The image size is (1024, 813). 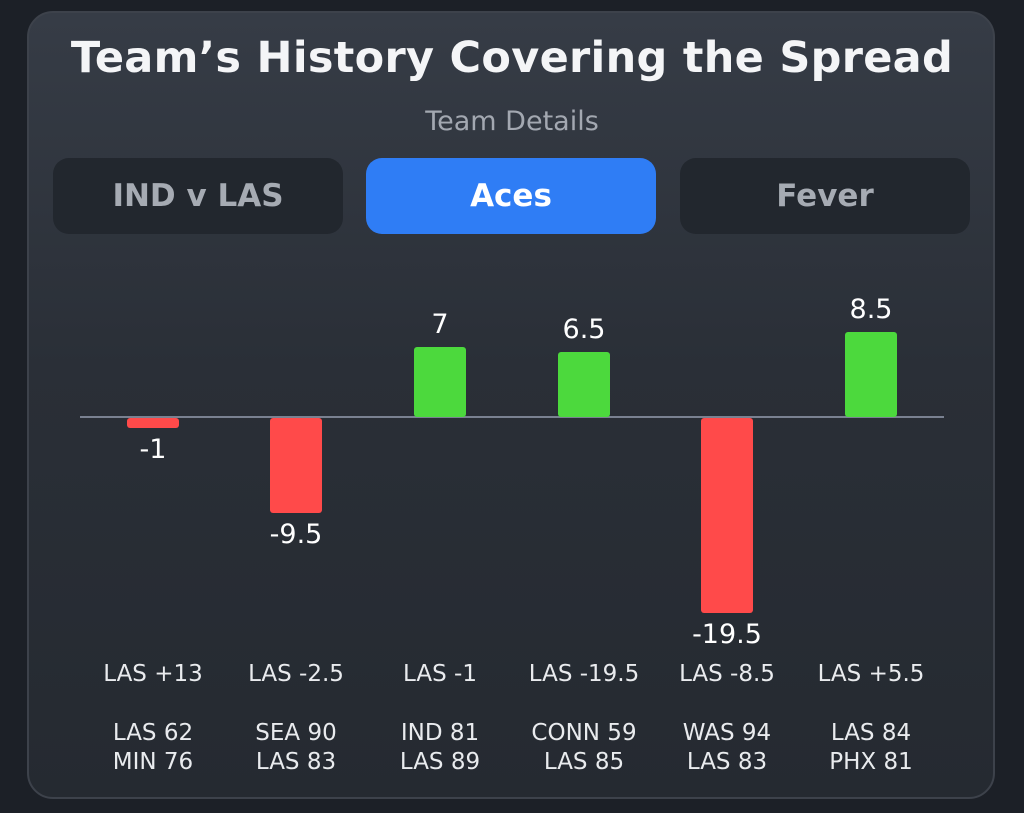 I want to click on value-label-4: -19.5, so click(x=727, y=634).